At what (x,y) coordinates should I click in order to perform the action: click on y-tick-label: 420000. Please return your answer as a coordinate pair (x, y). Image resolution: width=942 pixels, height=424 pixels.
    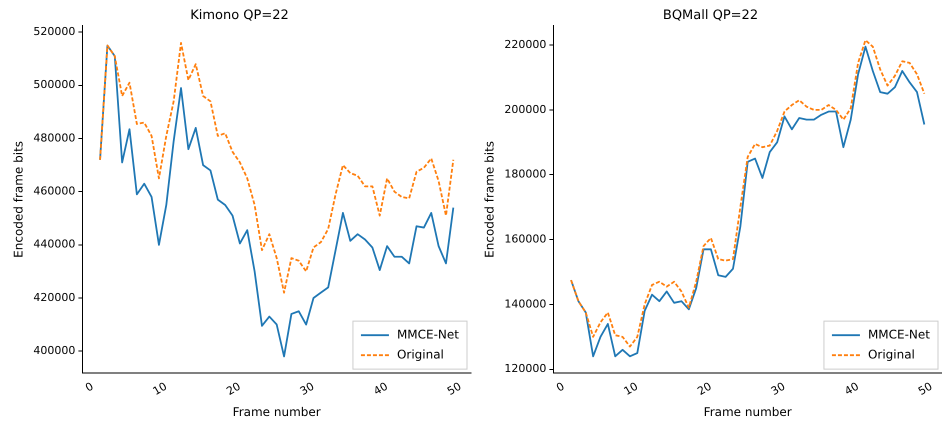
    Looking at the image, I should click on (54, 297).